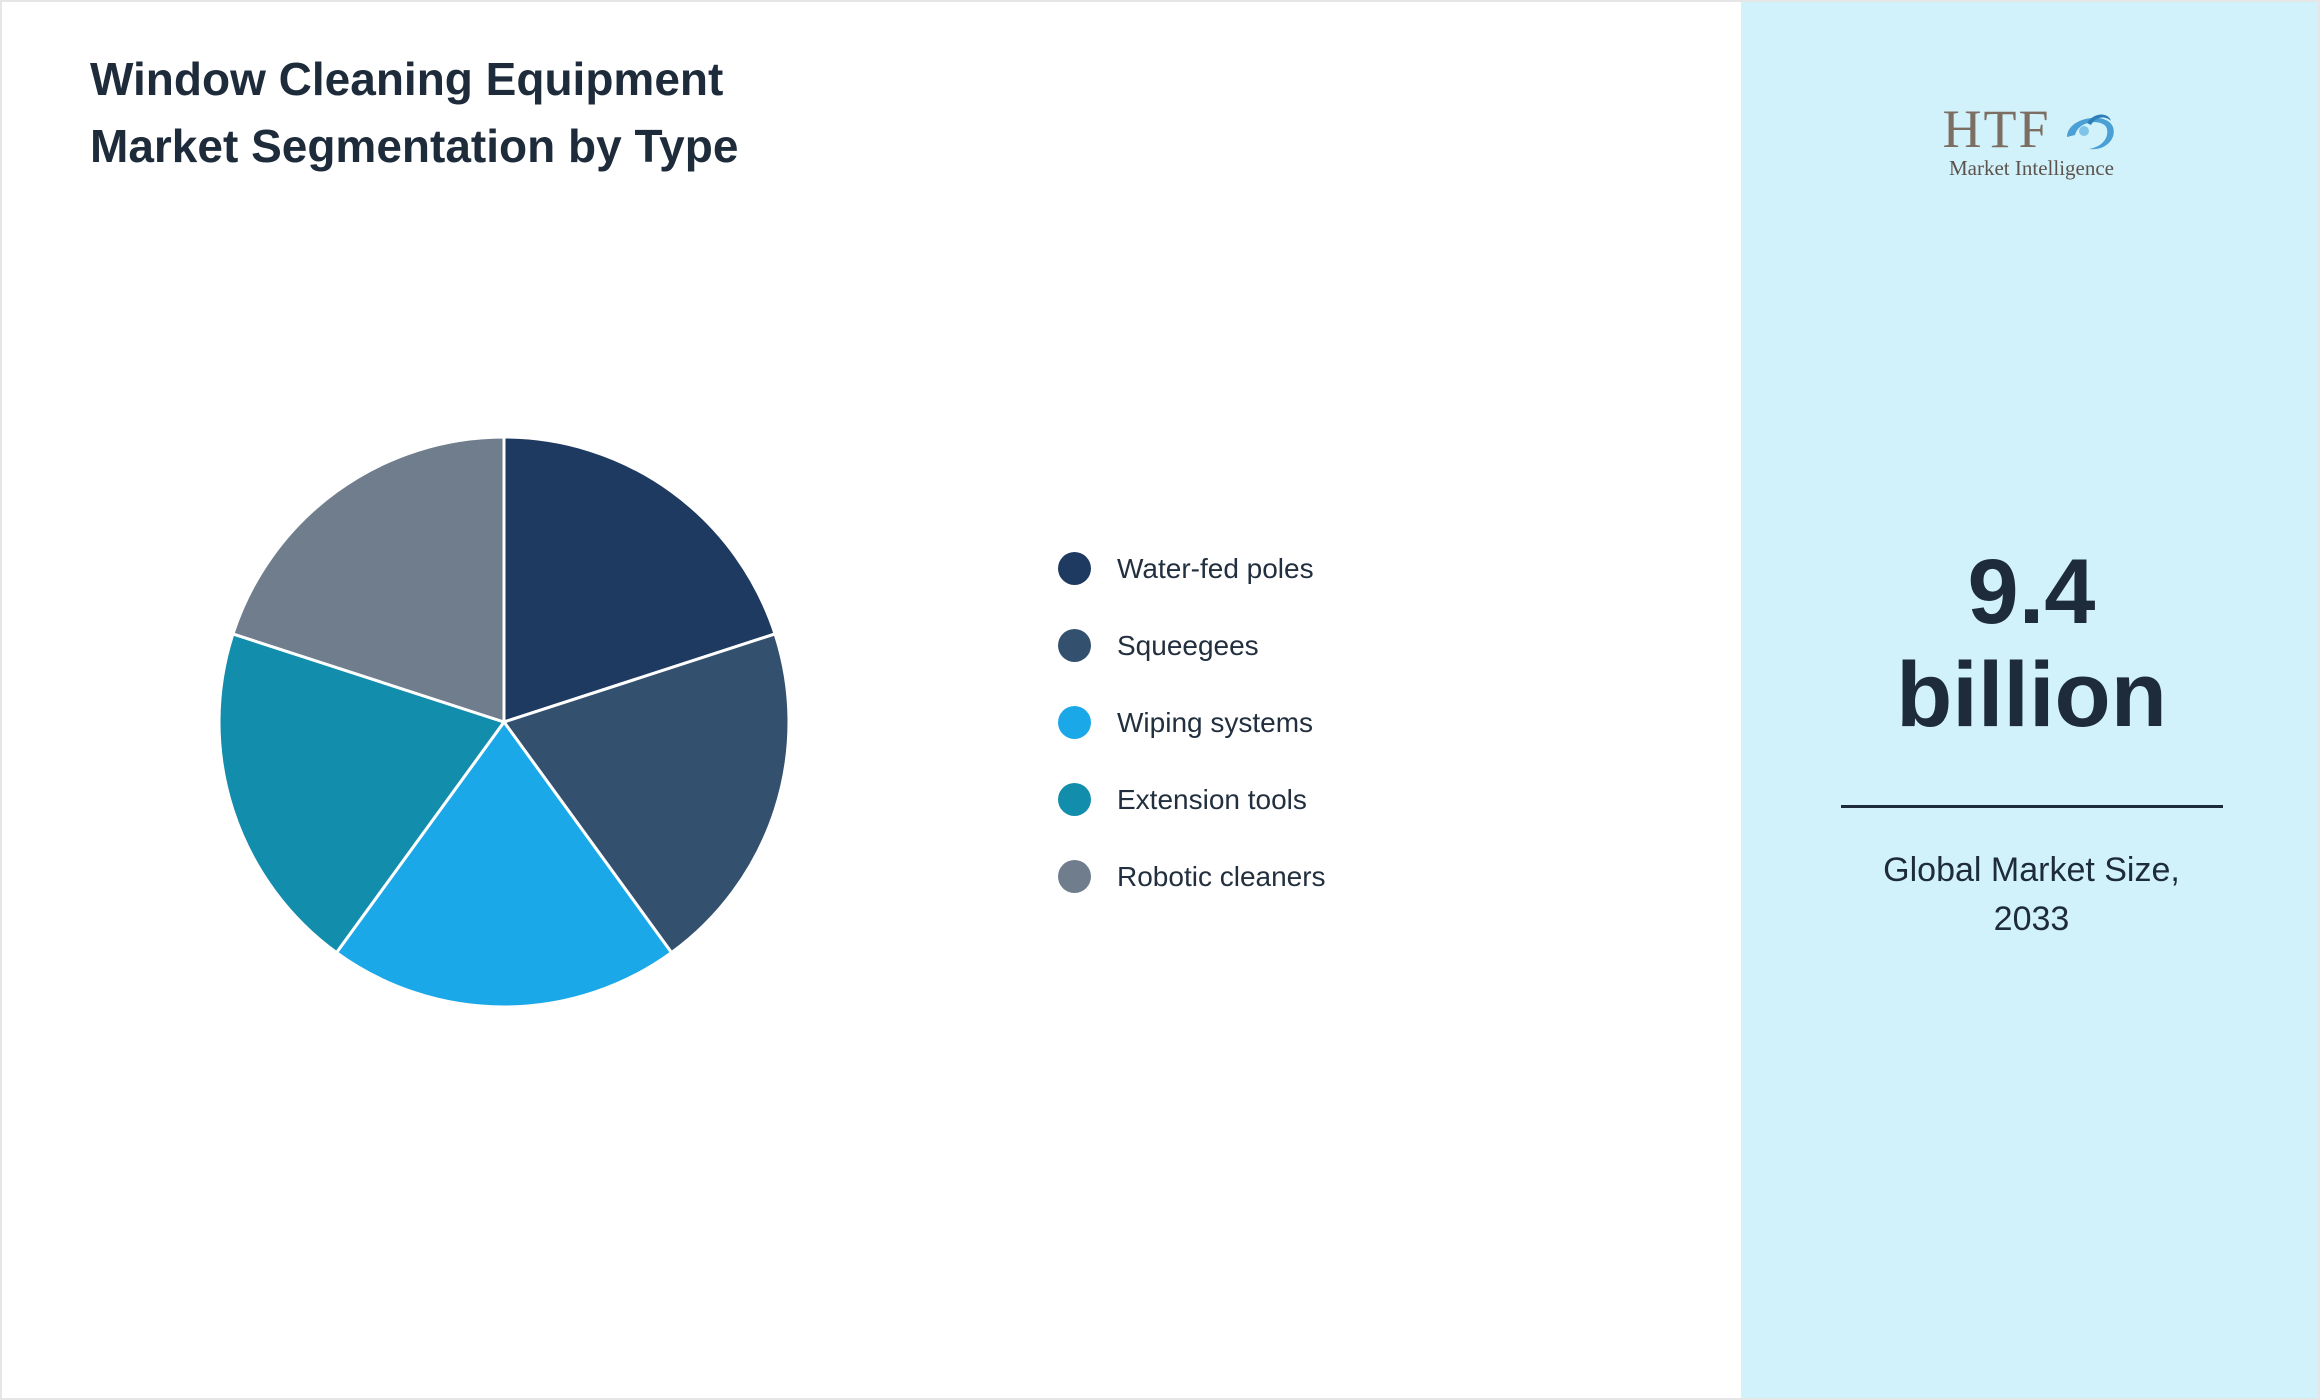 This screenshot has height=1400, width=2320. I want to click on legend-item: Extension tools, so click(1192, 799).